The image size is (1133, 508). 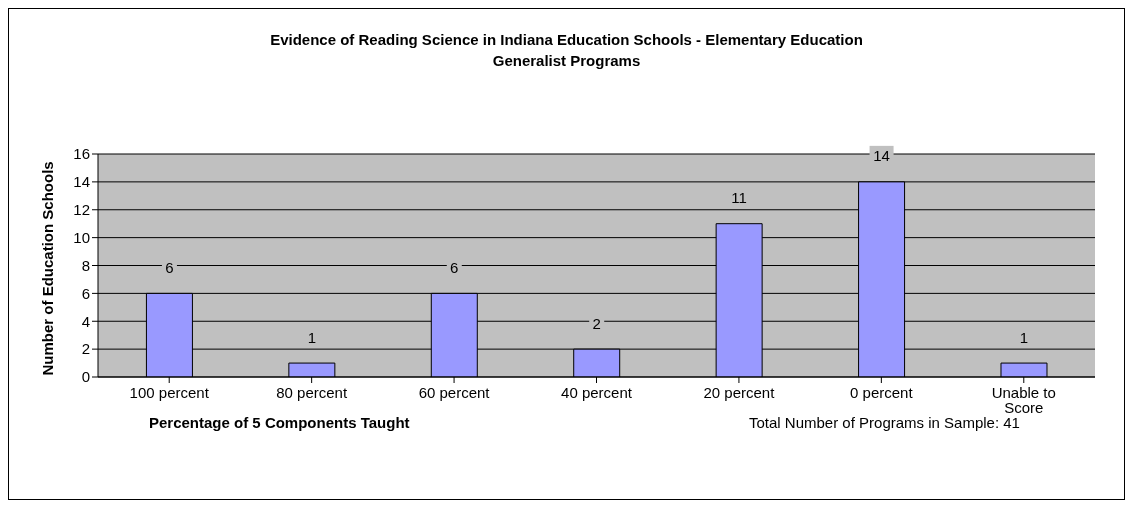 What do you see at coordinates (739, 392) in the screenshot?
I see `x-tick-label: 20 percent` at bounding box center [739, 392].